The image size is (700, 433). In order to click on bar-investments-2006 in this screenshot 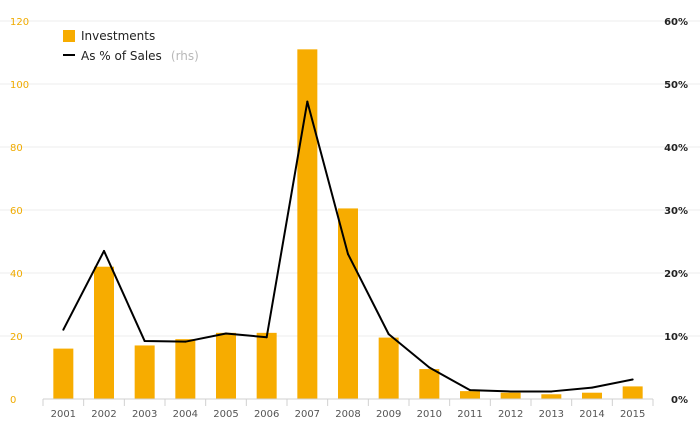, I will do `click(266, 365)`.